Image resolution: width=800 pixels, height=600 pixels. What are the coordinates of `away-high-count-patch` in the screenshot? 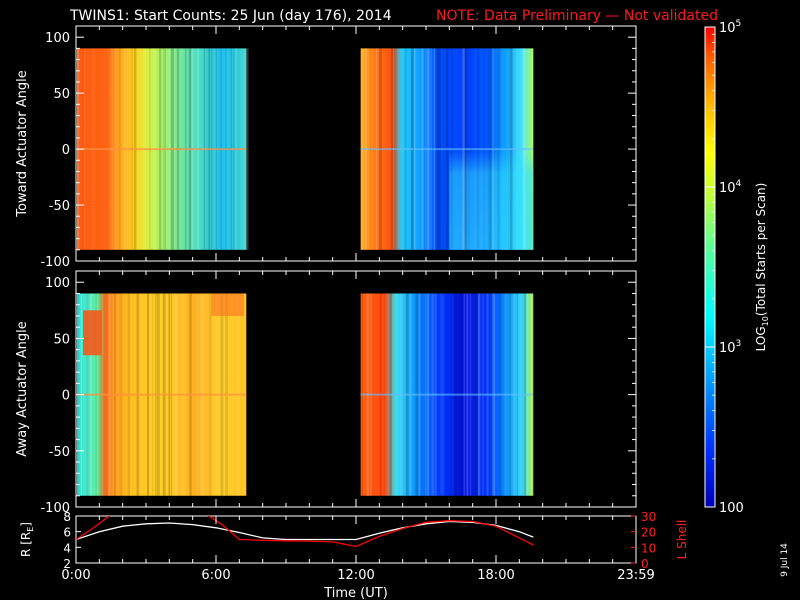 It's located at (92, 333).